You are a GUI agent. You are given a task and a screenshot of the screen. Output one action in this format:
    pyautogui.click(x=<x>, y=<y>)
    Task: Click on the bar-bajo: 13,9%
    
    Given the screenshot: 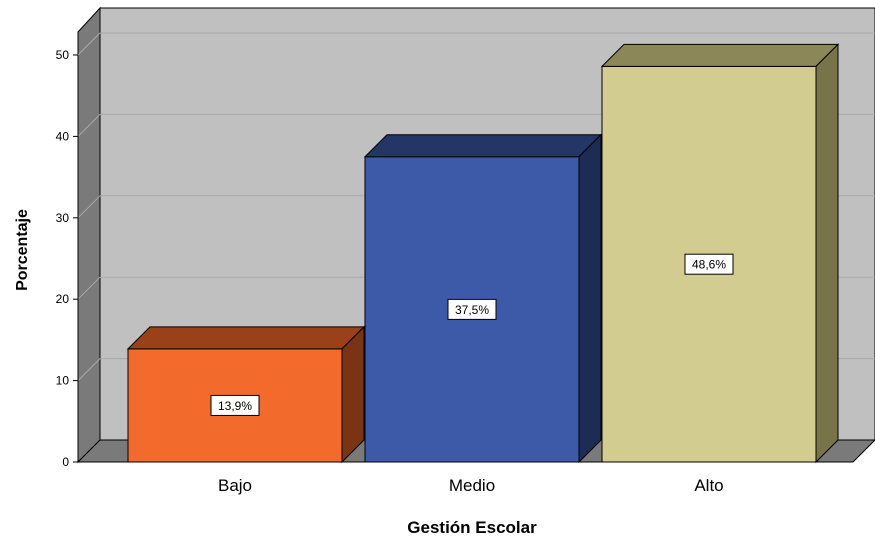 What is the action you would take?
    pyautogui.click(x=246, y=394)
    